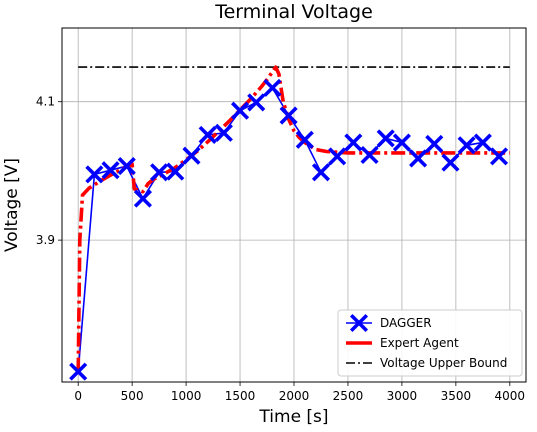 The image size is (537, 432). I want to click on x-tick-label: 1500, so click(240, 396).